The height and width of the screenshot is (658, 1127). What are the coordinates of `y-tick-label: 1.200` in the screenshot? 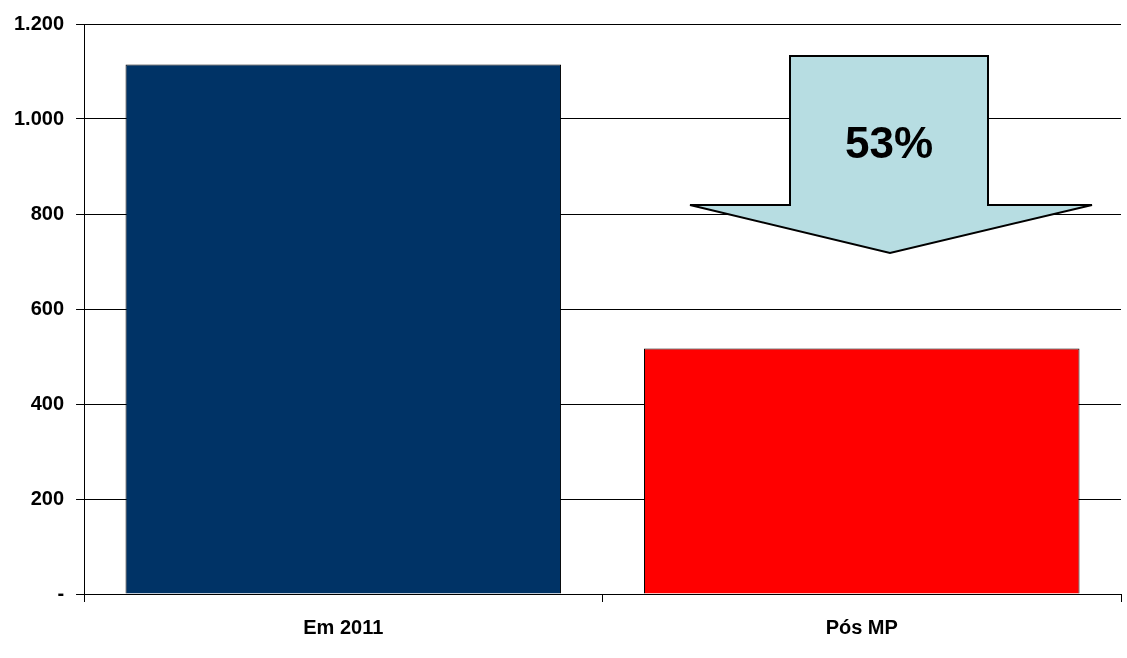 It's located at (39, 22).